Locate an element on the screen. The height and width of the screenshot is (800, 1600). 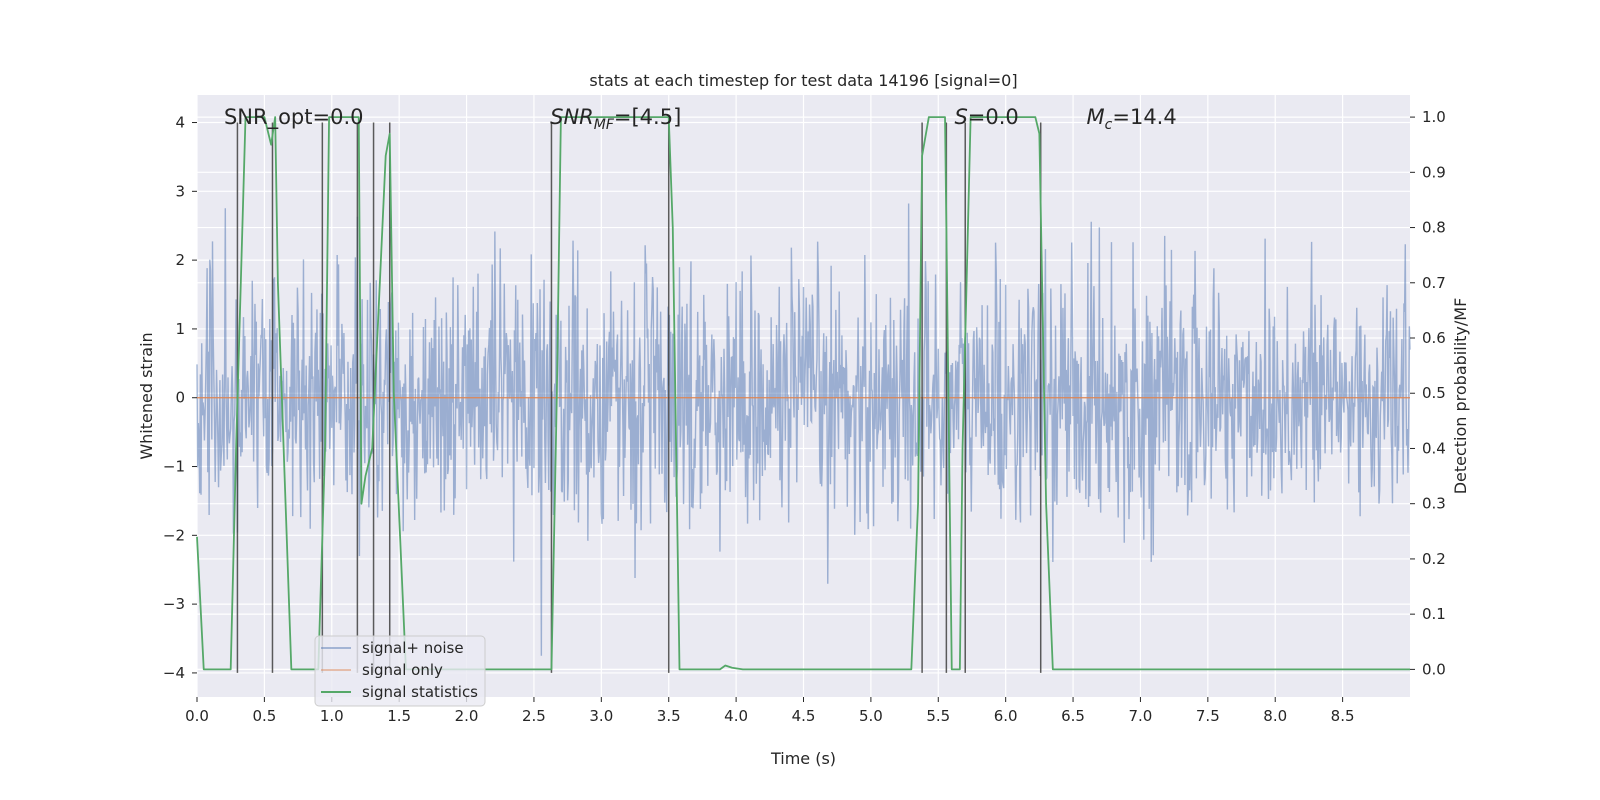
annotation-text: Mc=14.4 is located at coordinates (1132, 119).